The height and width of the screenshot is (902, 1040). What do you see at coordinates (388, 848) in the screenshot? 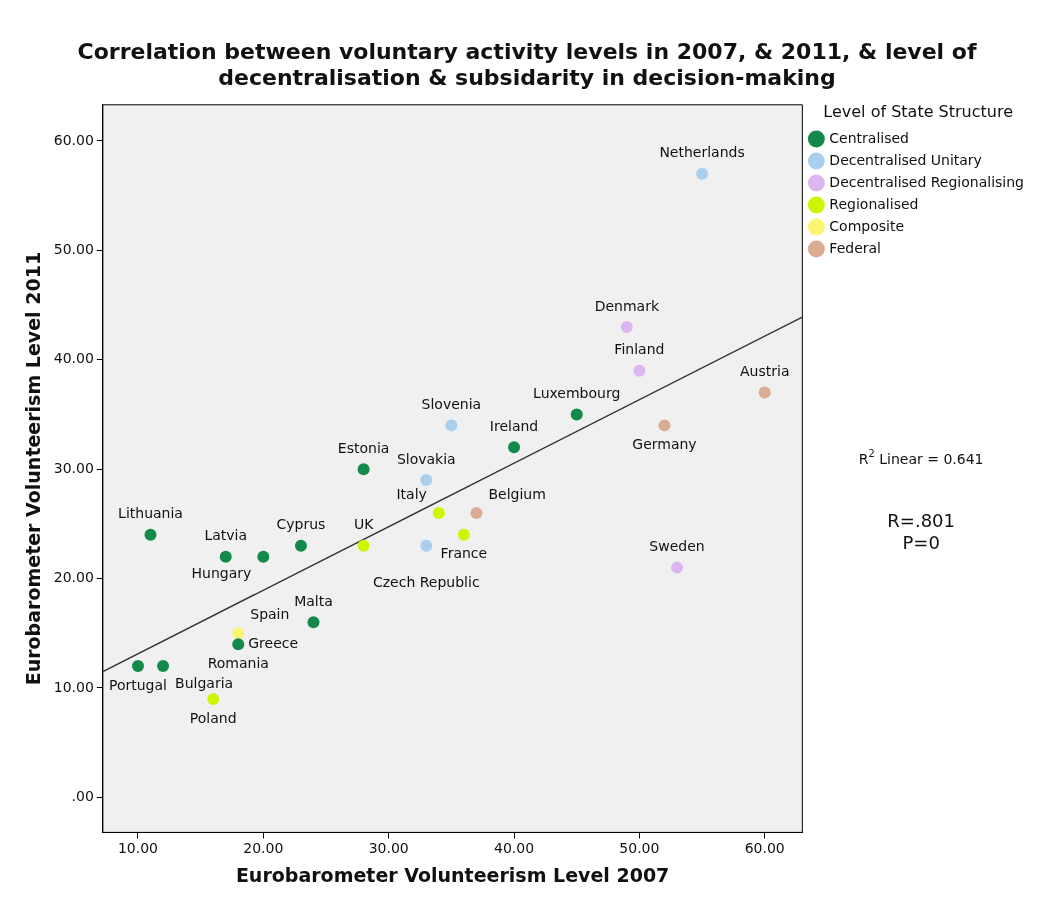
I see `x-tick-label: 30.00` at bounding box center [388, 848].